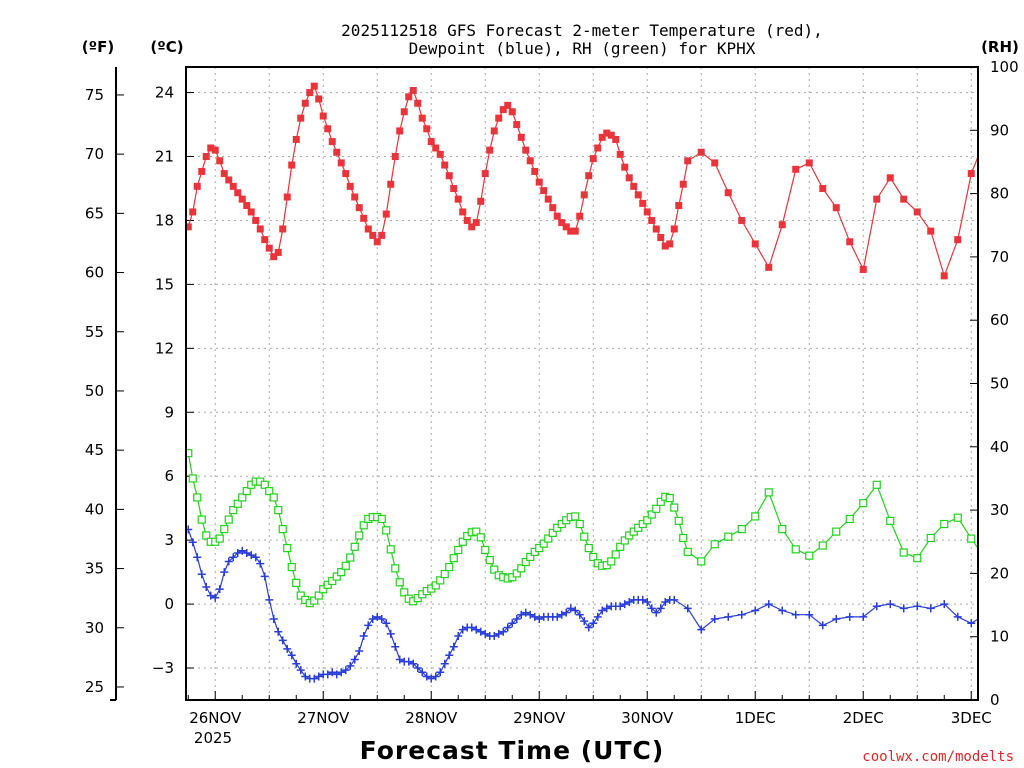  What do you see at coordinates (94, 213) in the screenshot?
I see `fahrenheit-tick-label: 65` at bounding box center [94, 213].